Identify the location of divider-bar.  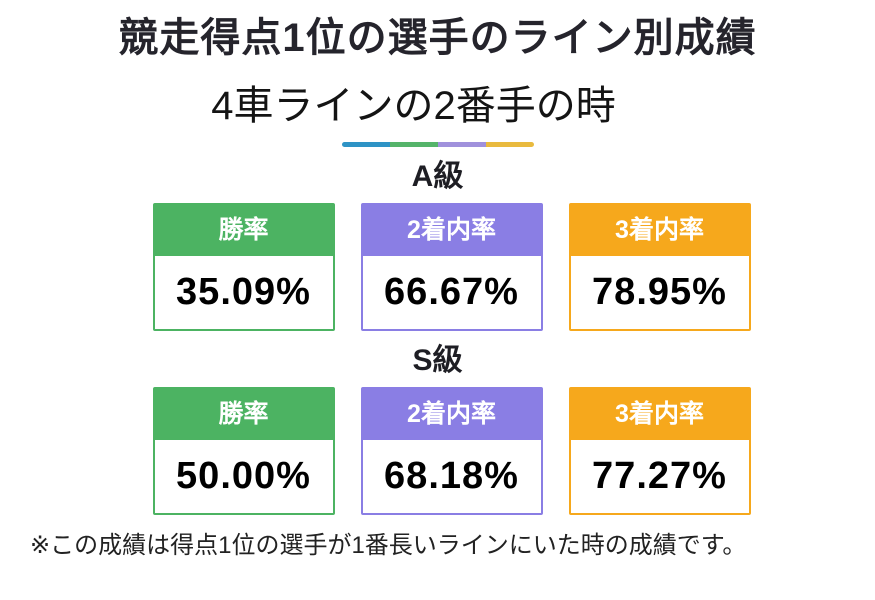
(437, 144).